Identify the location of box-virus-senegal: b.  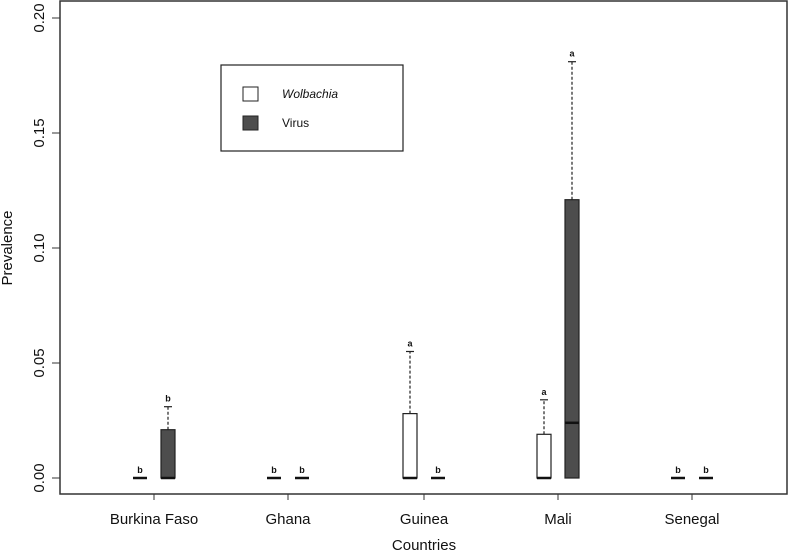
(706, 472).